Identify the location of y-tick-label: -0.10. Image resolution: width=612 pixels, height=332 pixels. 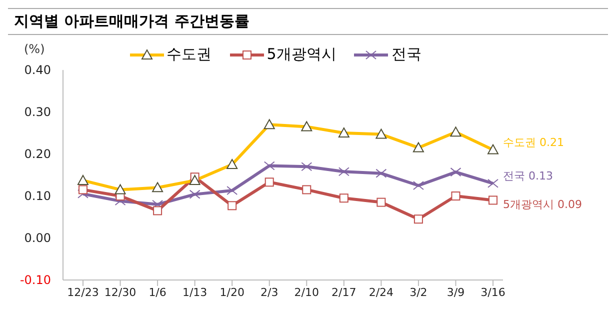
(35, 280).